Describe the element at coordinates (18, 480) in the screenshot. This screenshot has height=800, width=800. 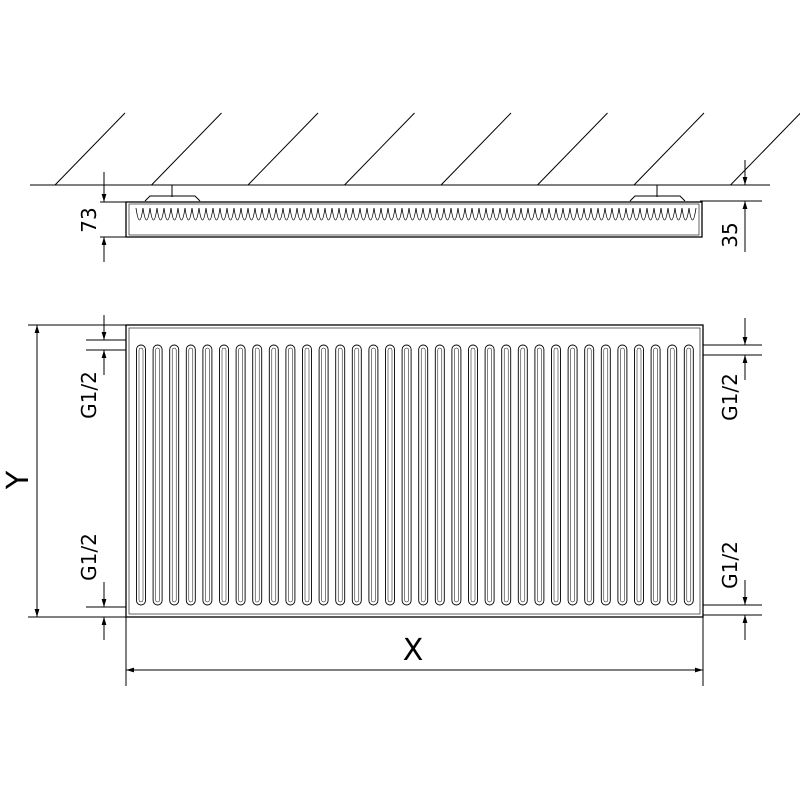
I see `height-label: Y` at that location.